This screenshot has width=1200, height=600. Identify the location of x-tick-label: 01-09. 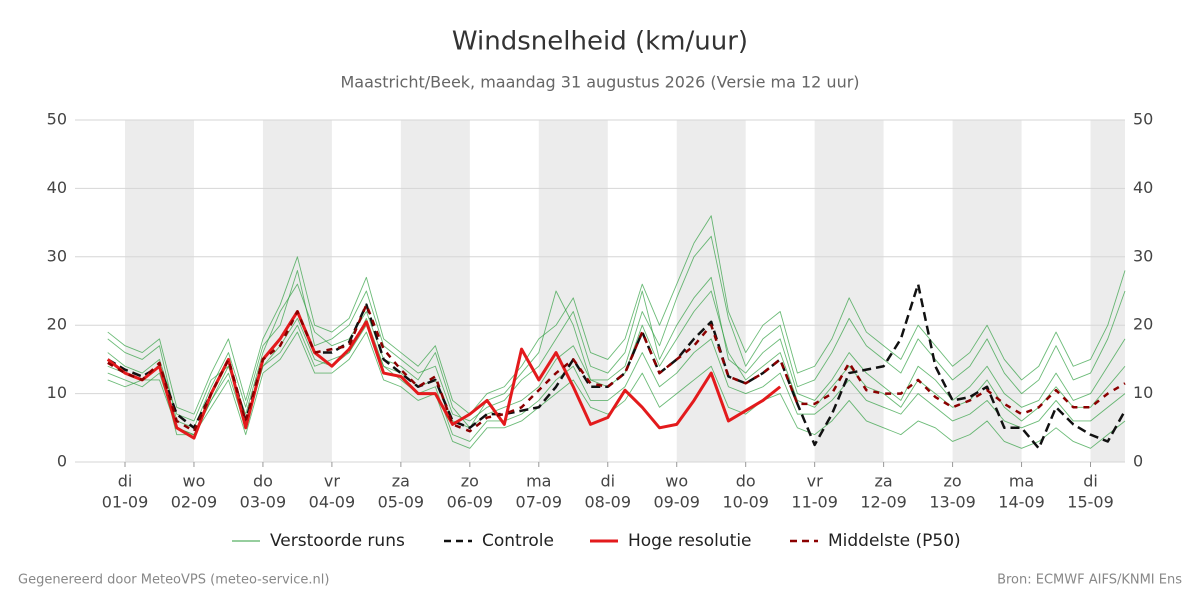
(125, 502).